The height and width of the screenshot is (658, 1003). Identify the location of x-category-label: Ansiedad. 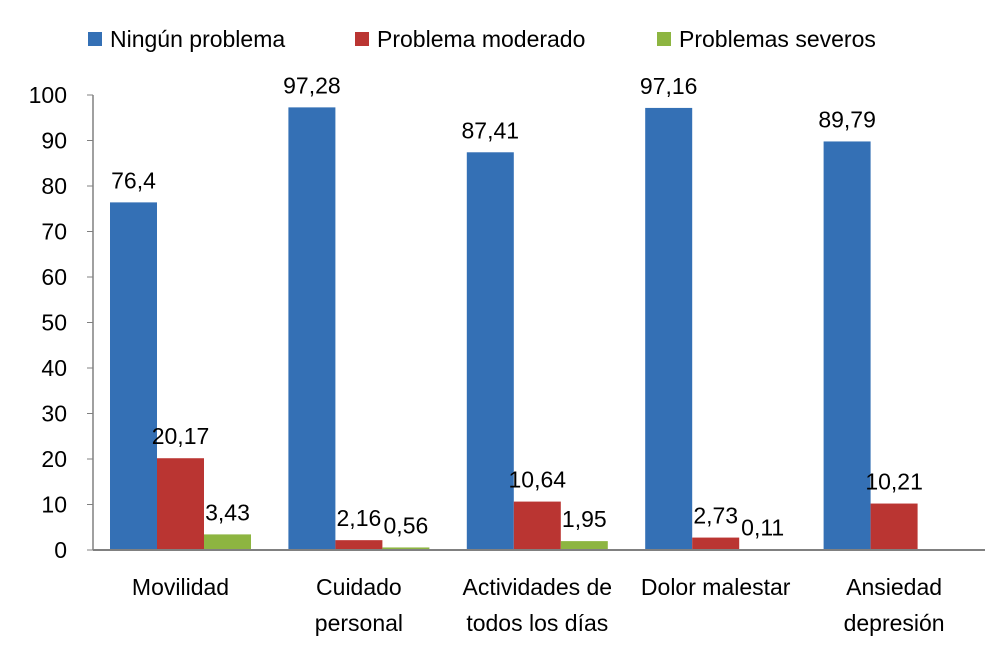
(894, 587).